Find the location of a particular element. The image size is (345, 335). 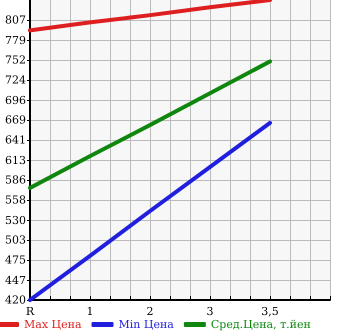

y-tick-label: 475 is located at coordinates (15, 260).